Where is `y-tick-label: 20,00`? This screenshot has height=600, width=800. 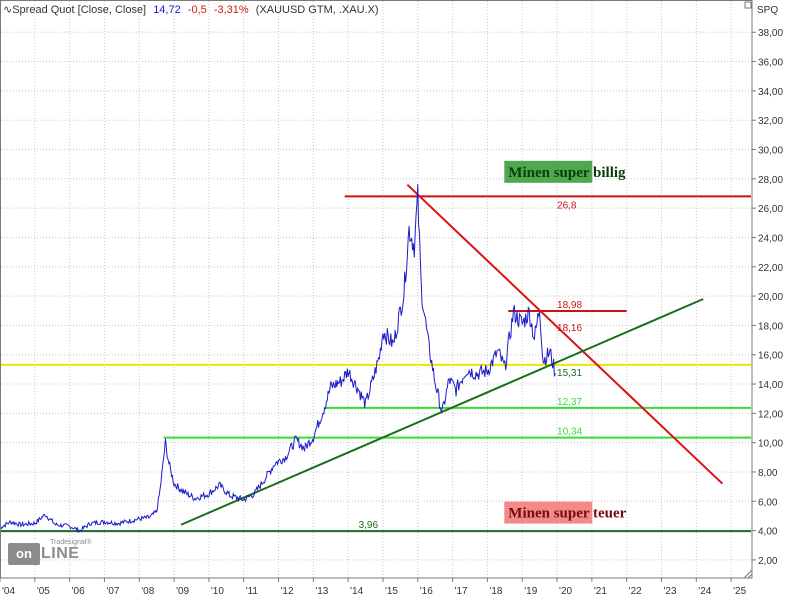 y-tick-label: 20,00 is located at coordinates (770, 297).